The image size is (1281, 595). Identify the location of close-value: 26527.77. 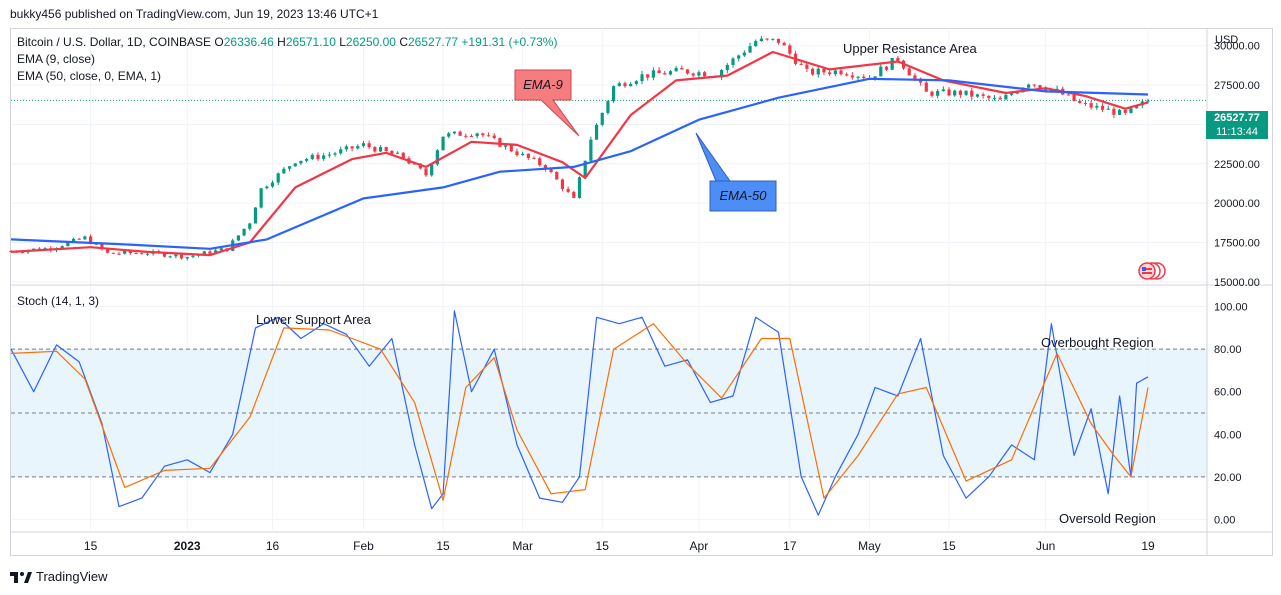
(433, 42).